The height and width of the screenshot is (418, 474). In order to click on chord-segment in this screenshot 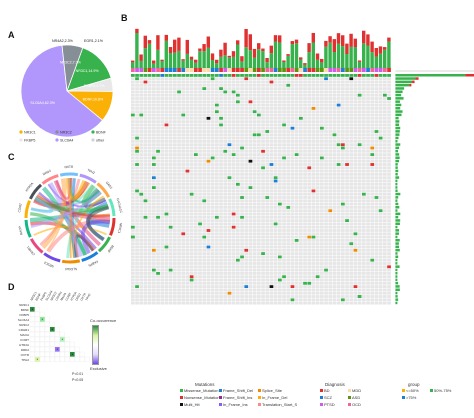, I will do `click(27, 209)`.